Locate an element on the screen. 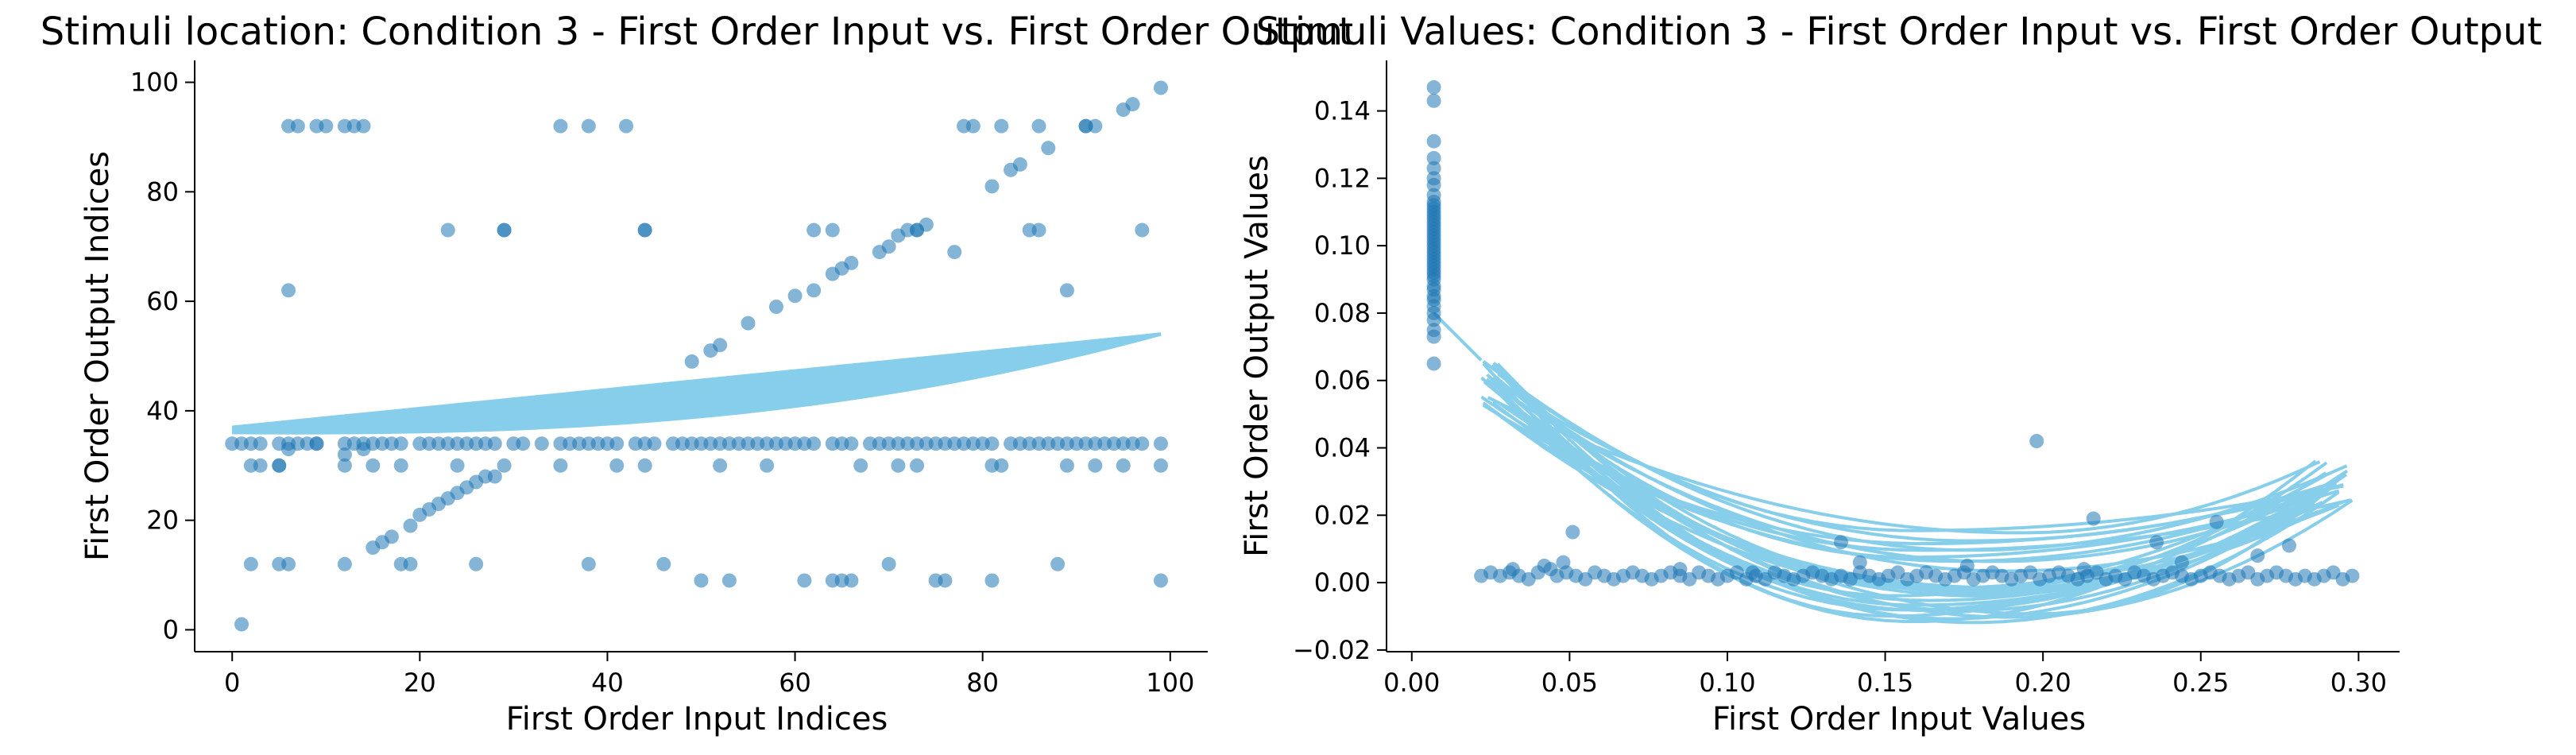 The image size is (2576, 755). x-tick-label: 0.10 is located at coordinates (1727, 683).